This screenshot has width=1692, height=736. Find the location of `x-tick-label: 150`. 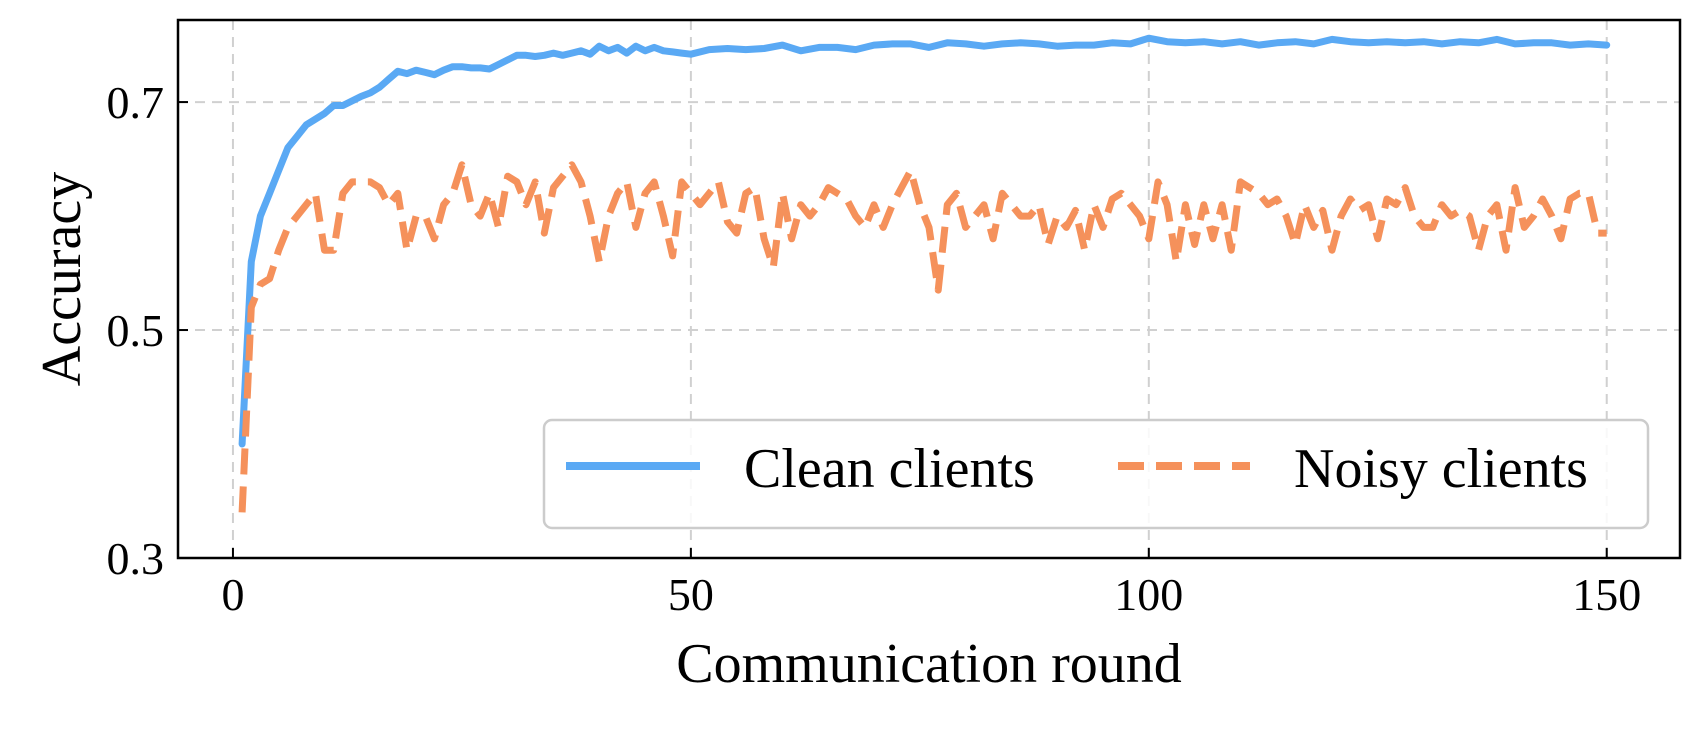

x-tick-label: 150 is located at coordinates (1606, 594).